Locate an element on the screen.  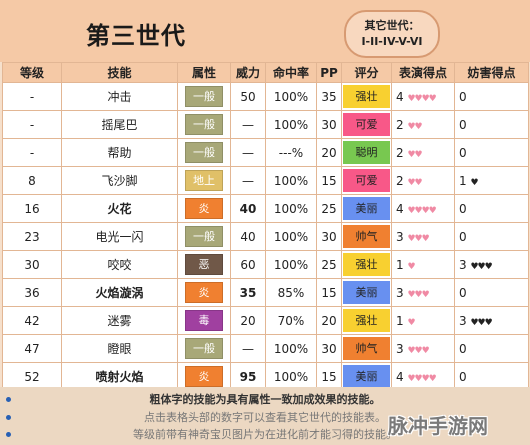
type-badge: 毒 is located at coordinates (204, 320).